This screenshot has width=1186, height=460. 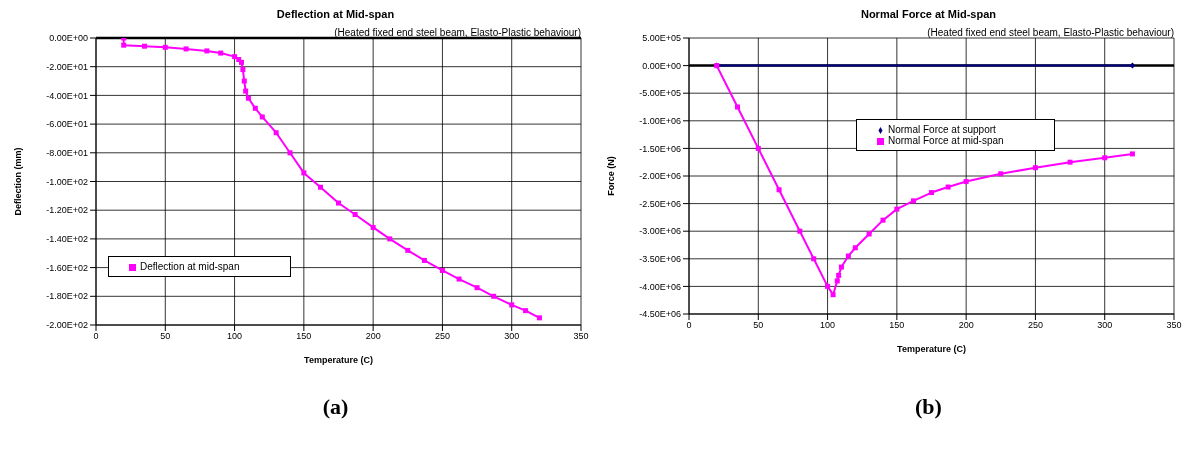 I want to click on legend-label: Normal Force at mid-span, so click(x=946, y=140).